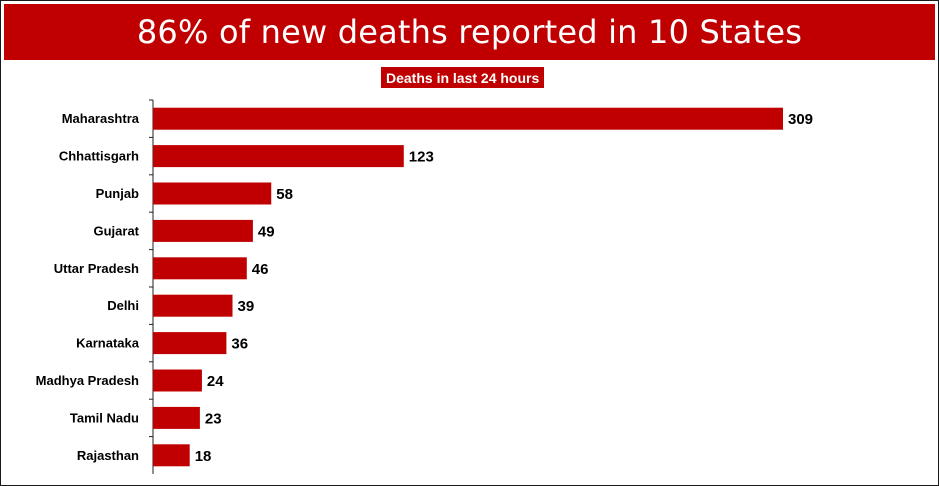  What do you see at coordinates (246, 306) in the screenshot?
I see `data-label: 39` at bounding box center [246, 306].